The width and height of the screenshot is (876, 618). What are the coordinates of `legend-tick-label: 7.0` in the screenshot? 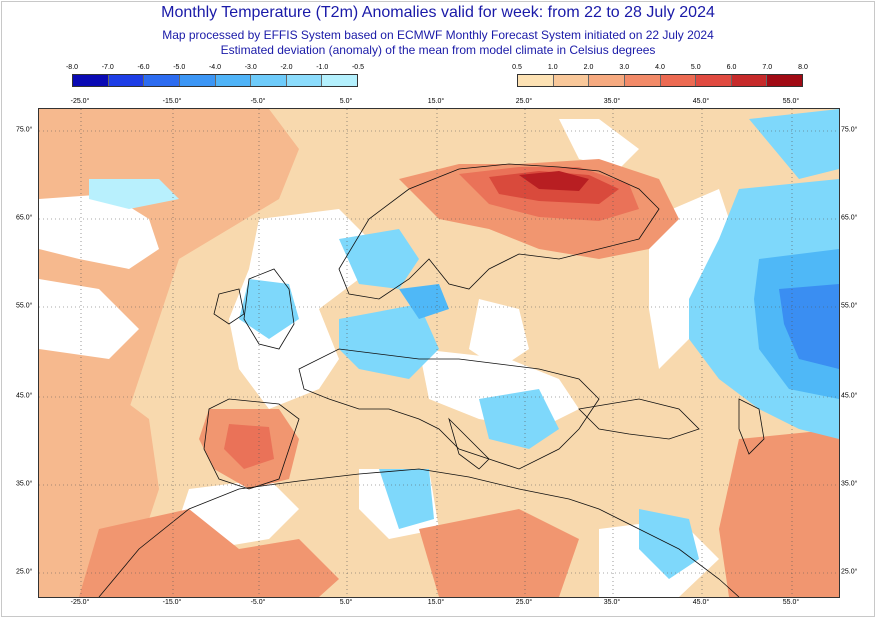 It's located at (767, 67).